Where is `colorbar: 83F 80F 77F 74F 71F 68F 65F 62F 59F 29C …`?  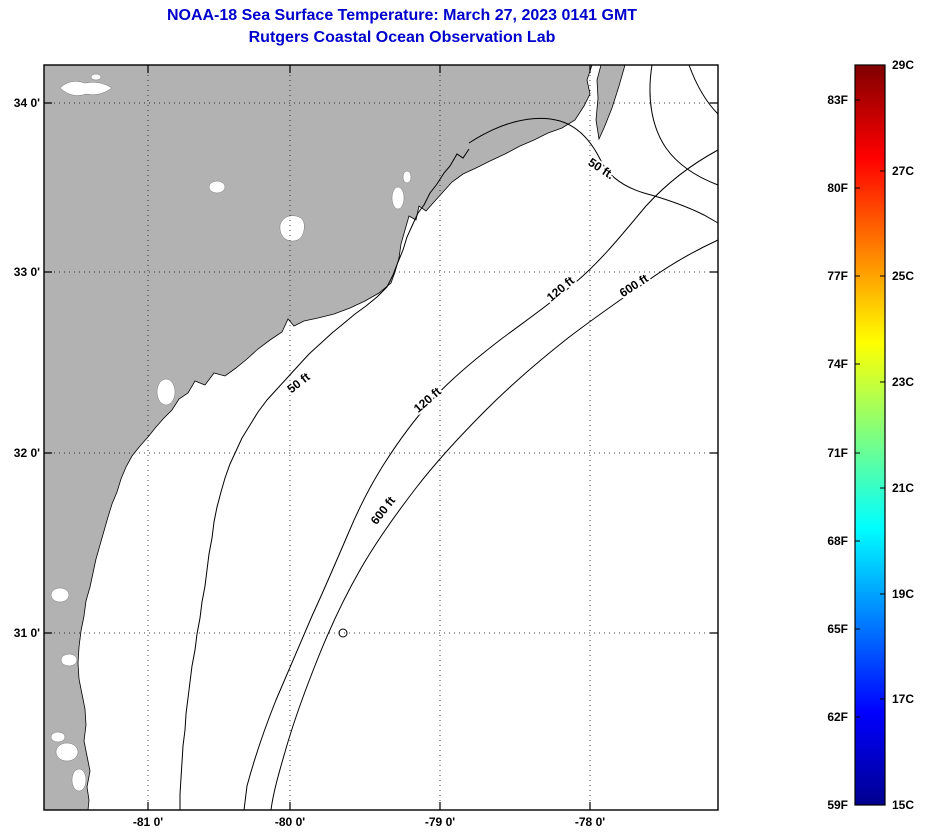 colorbar: 83F 80F 77F 74F 71F 68F 65F 62F 59F 29C … is located at coordinates (870, 435).